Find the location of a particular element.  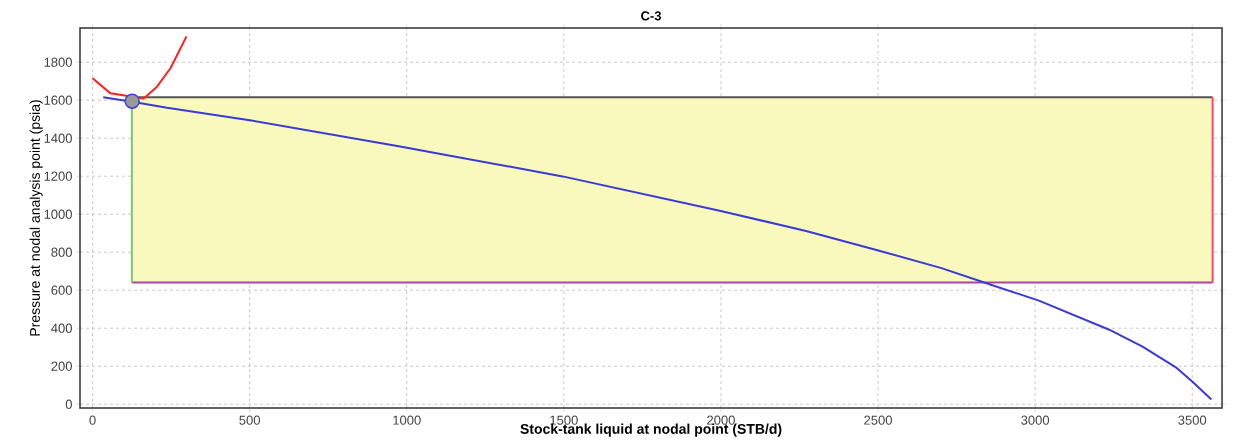

y-tick-label: 800 is located at coordinates (61, 252).